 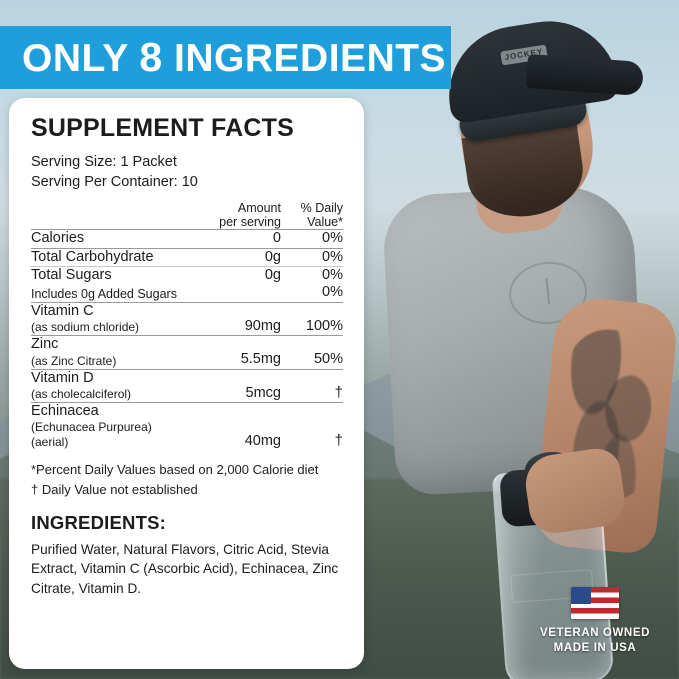 I want to click on row-amount: 0, so click(x=238, y=239).